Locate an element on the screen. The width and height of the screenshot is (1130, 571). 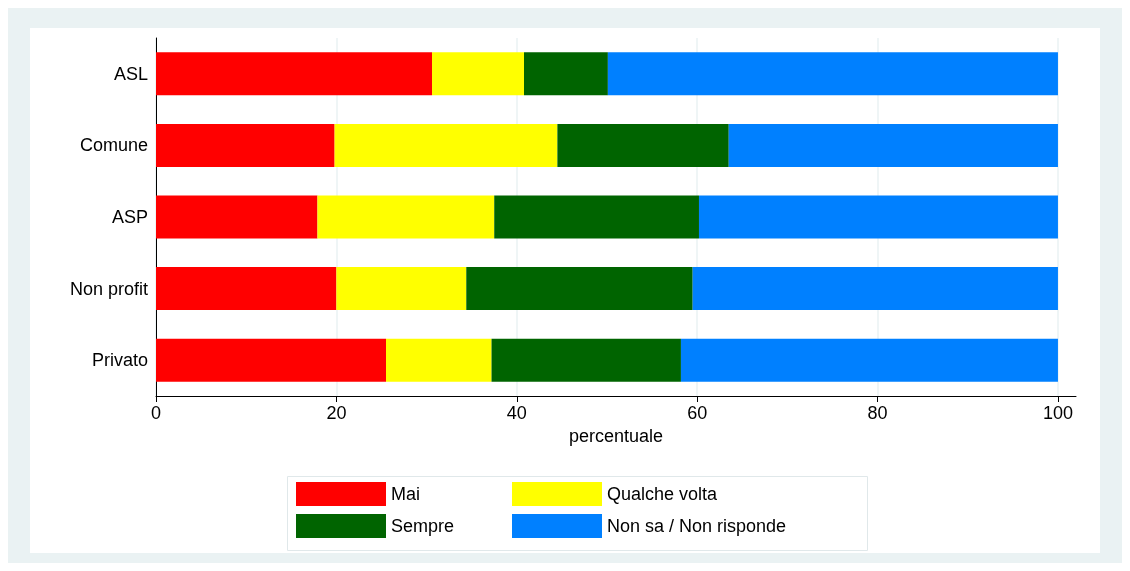
x-tick-label: 40 is located at coordinates (516, 413).